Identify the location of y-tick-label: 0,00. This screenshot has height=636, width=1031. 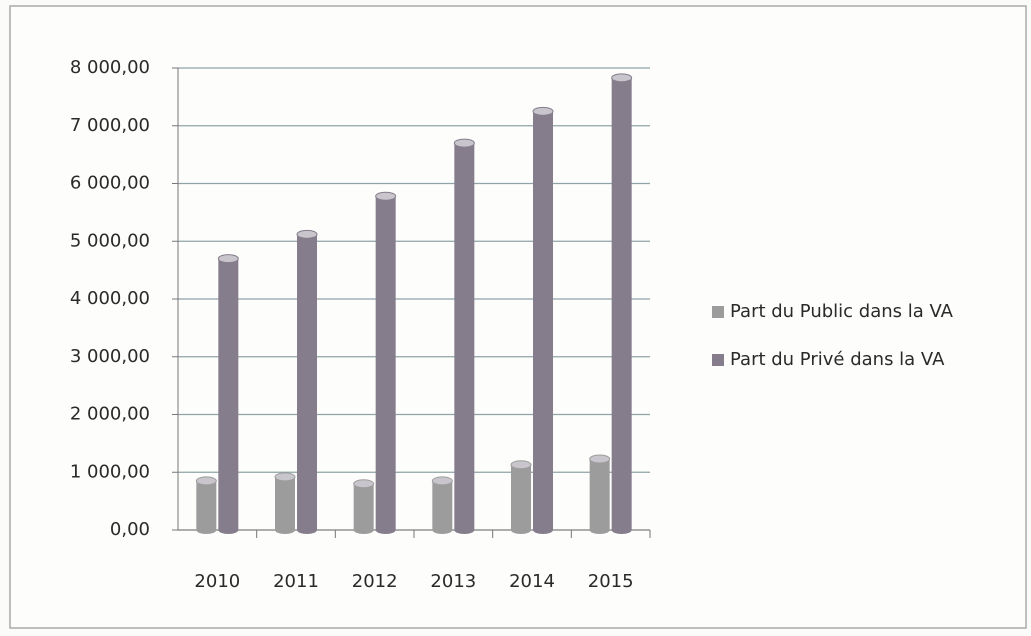
(130, 529).